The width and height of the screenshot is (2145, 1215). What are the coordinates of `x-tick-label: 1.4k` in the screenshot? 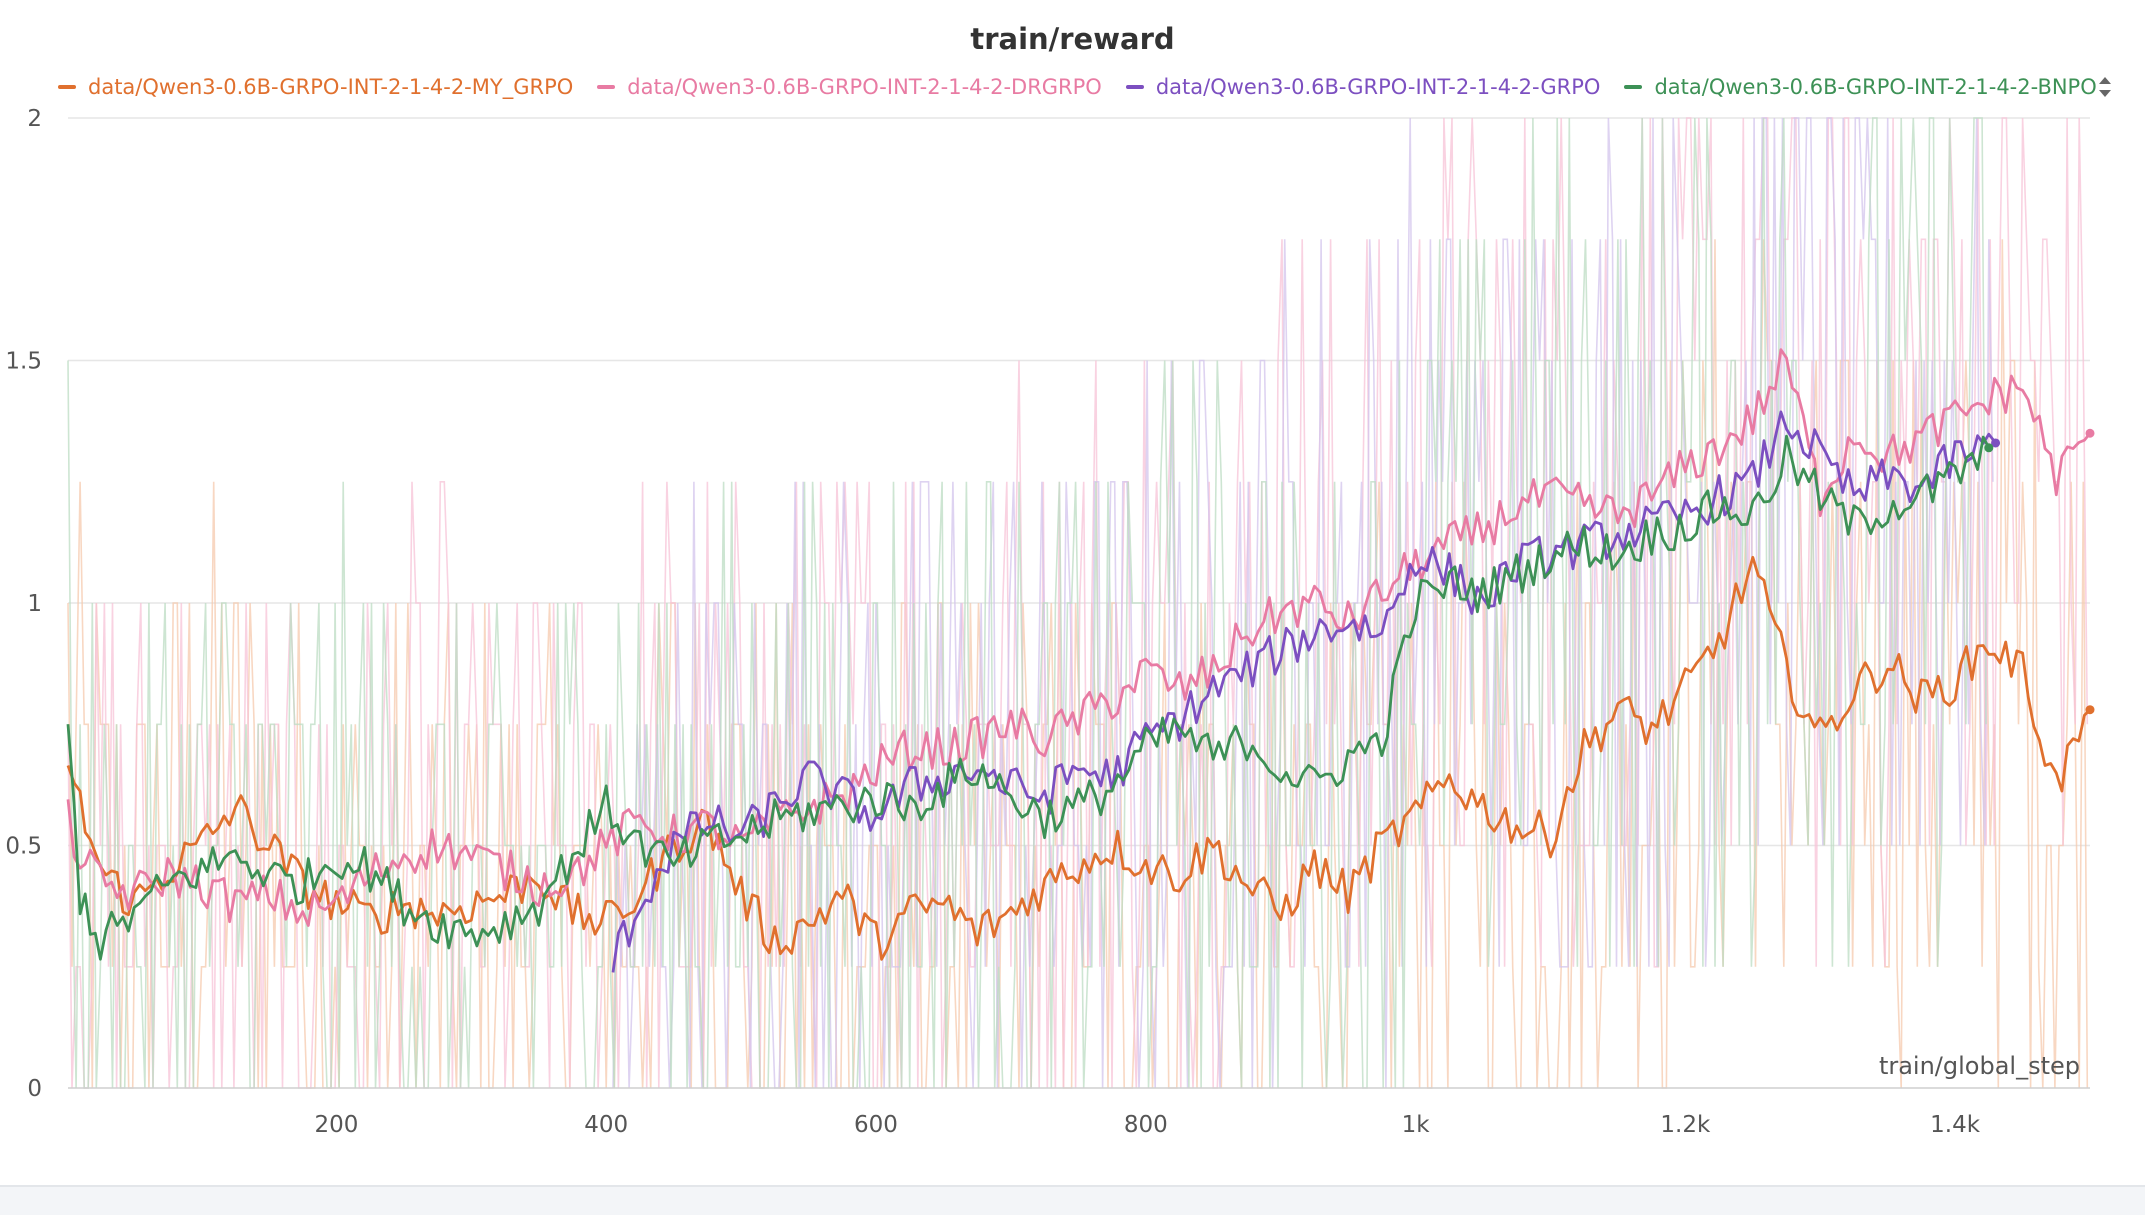 It's located at (1955, 1125).